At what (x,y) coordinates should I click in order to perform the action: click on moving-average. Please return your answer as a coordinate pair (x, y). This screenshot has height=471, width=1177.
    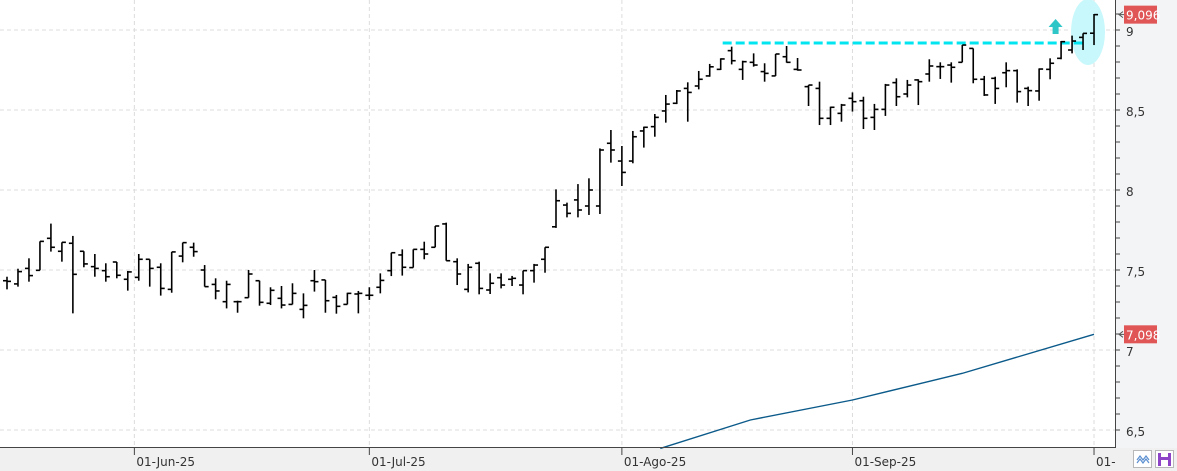
    Looking at the image, I should click on (877, 391).